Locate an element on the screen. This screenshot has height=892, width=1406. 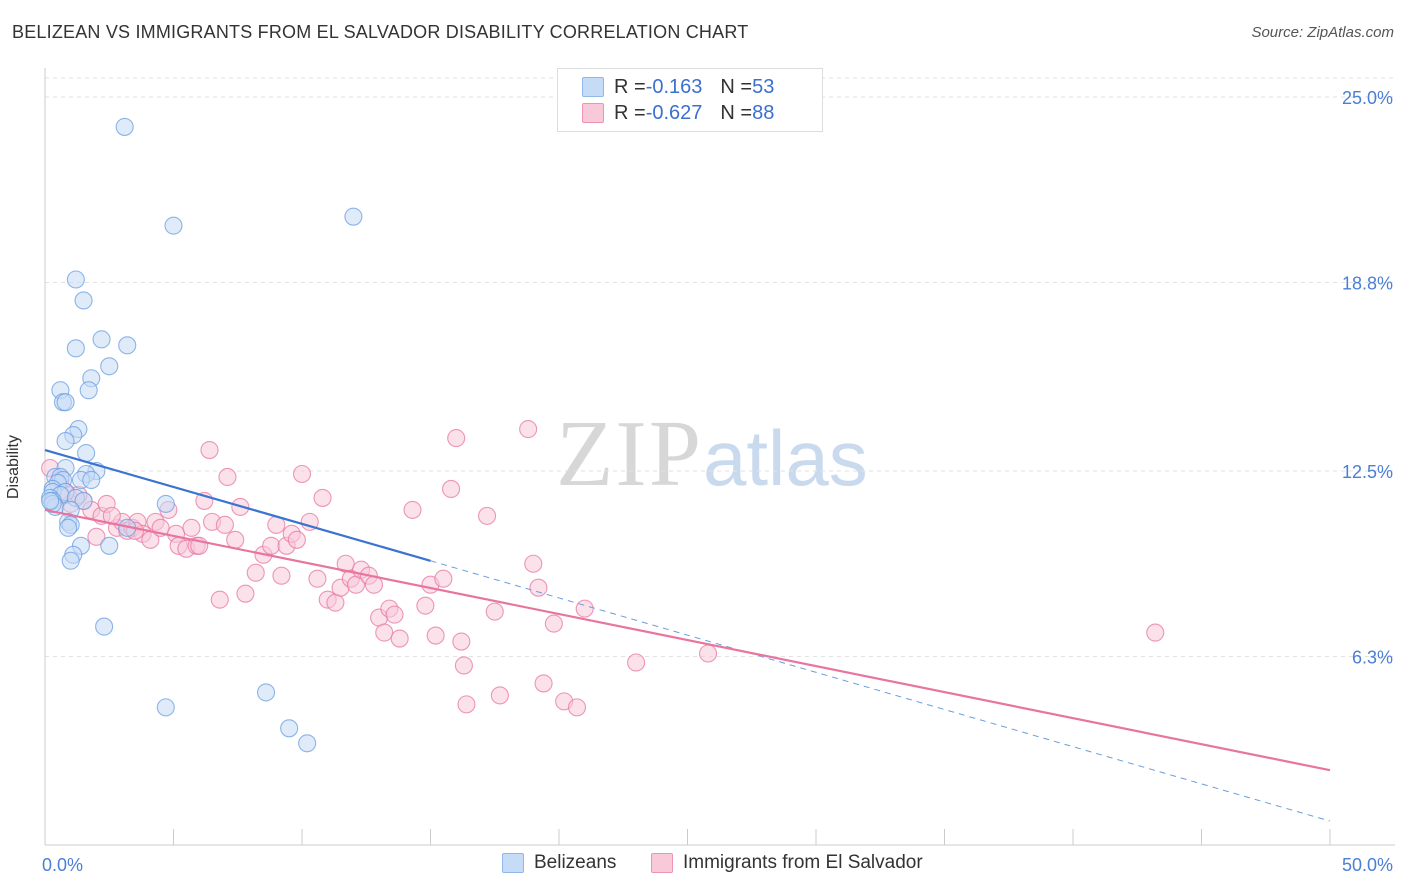
watermark: ZIPatlas is located at coordinates (712, 454).